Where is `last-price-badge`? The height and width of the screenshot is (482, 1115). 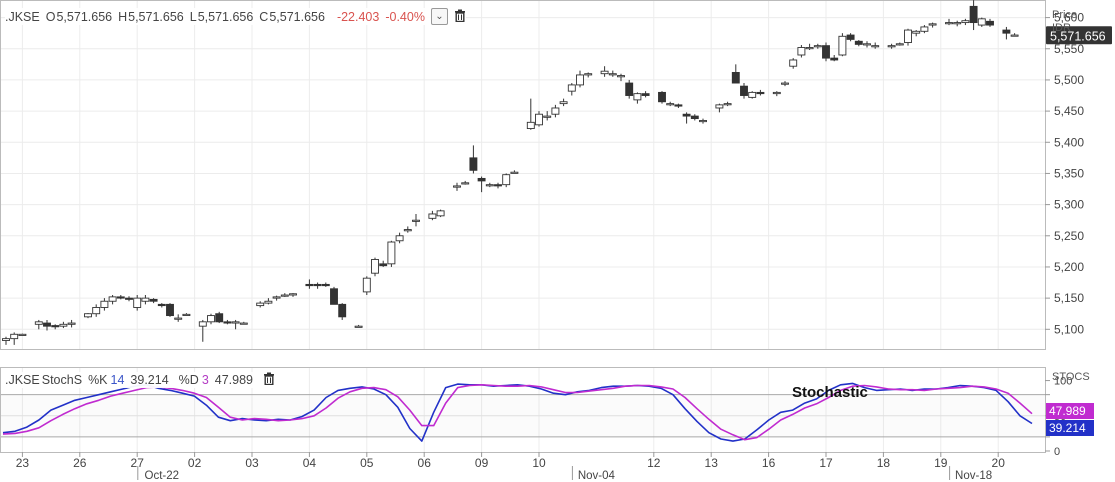 last-price-badge is located at coordinates (1079, 35).